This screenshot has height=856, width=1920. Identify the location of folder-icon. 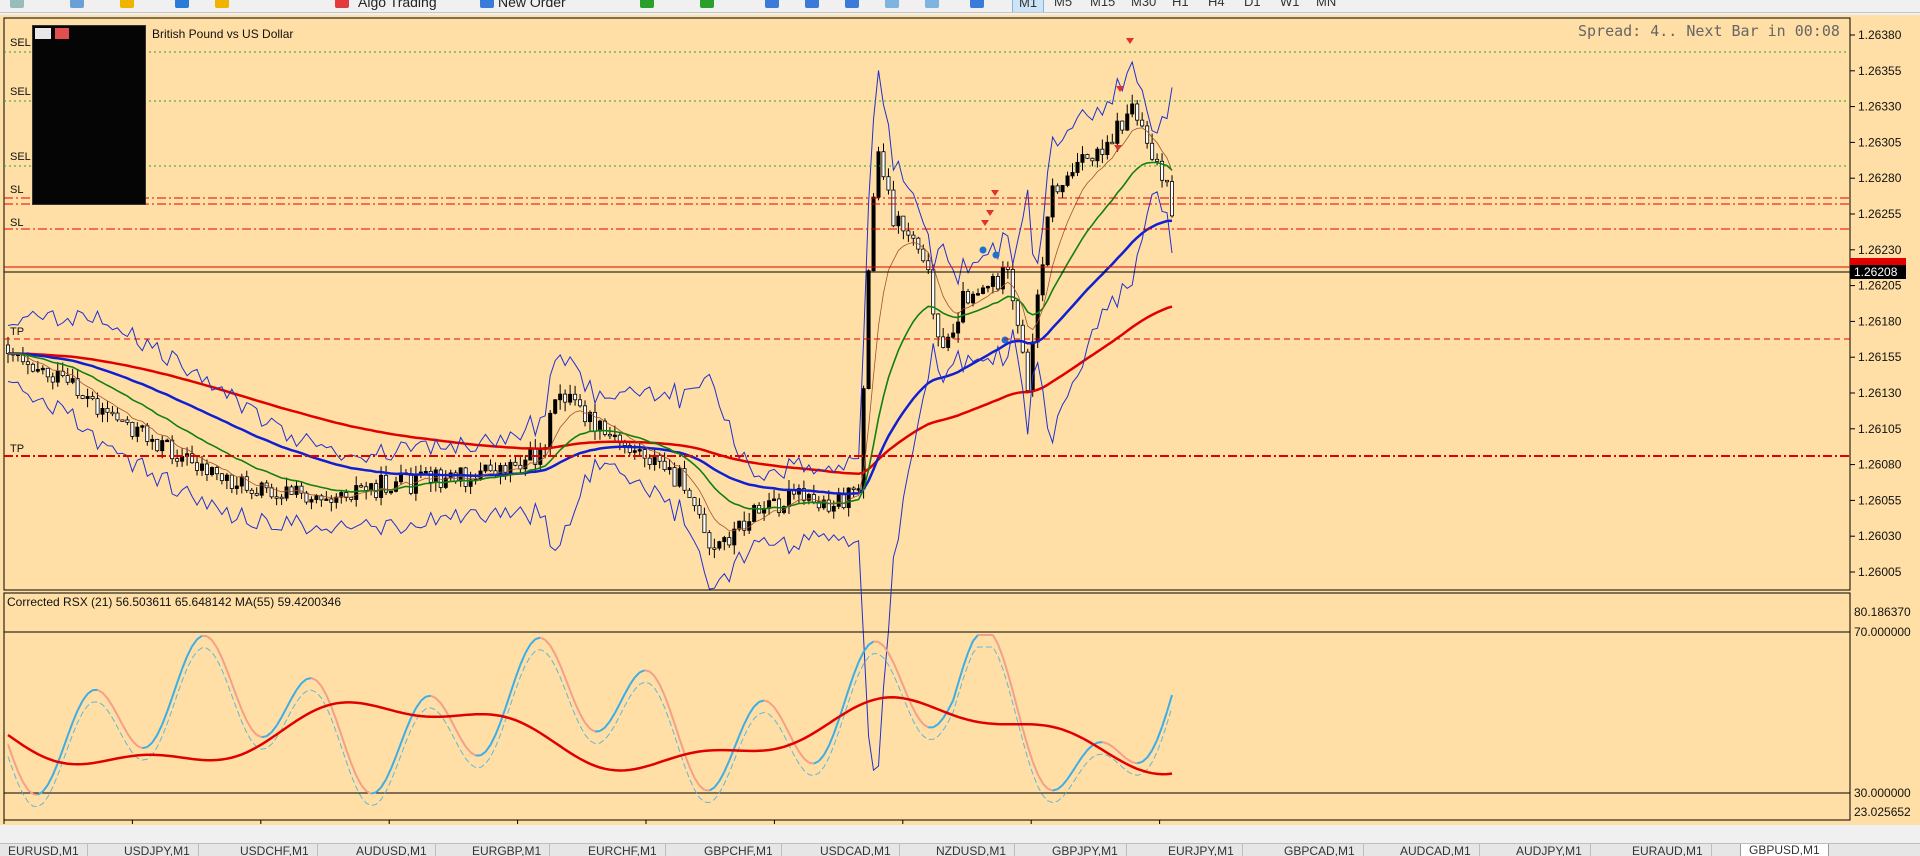
(127, 4).